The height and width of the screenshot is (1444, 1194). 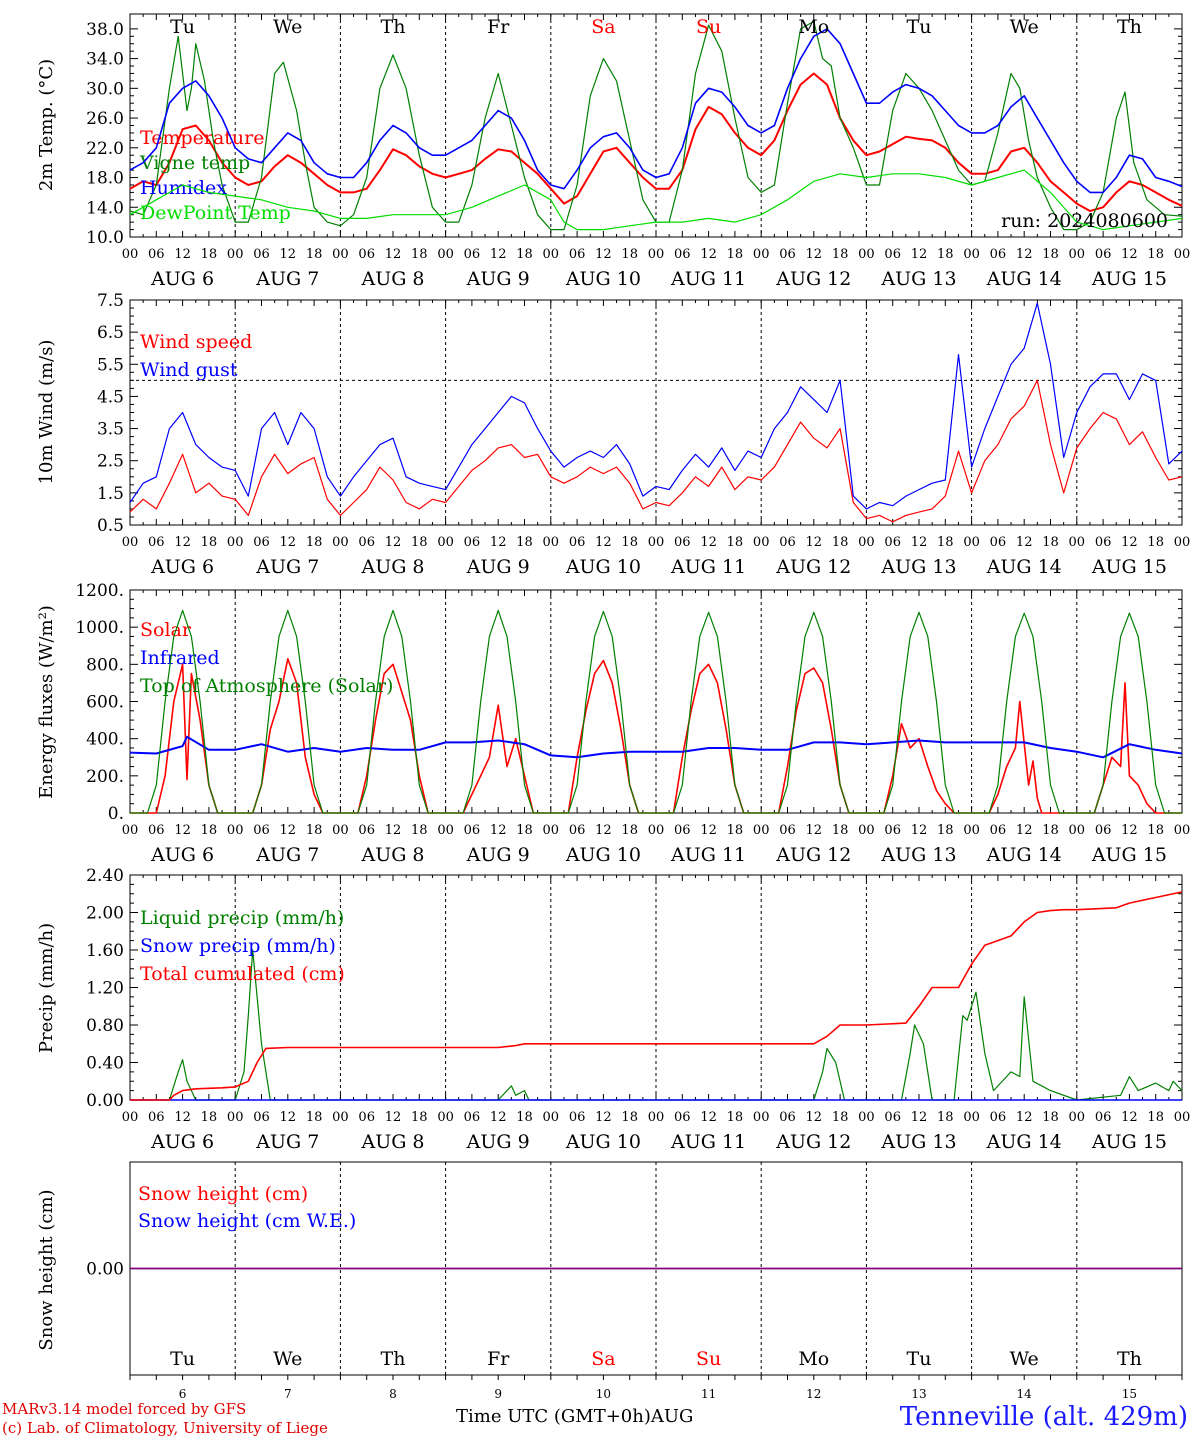 What do you see at coordinates (656, 200) in the screenshot?
I see `series-line-dewpoint-temp` at bounding box center [656, 200].